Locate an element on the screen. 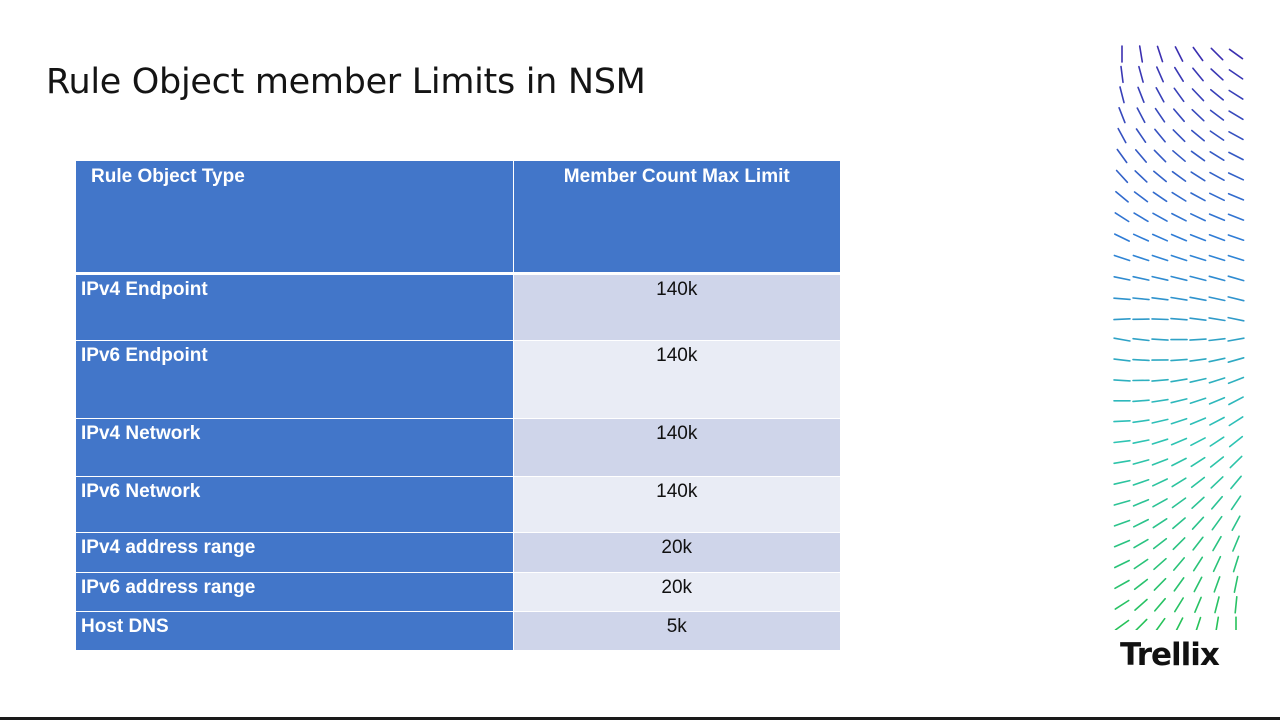 The width and height of the screenshot is (1280, 720). rule-object-type-cell: IPv6 Network is located at coordinates (295, 504).